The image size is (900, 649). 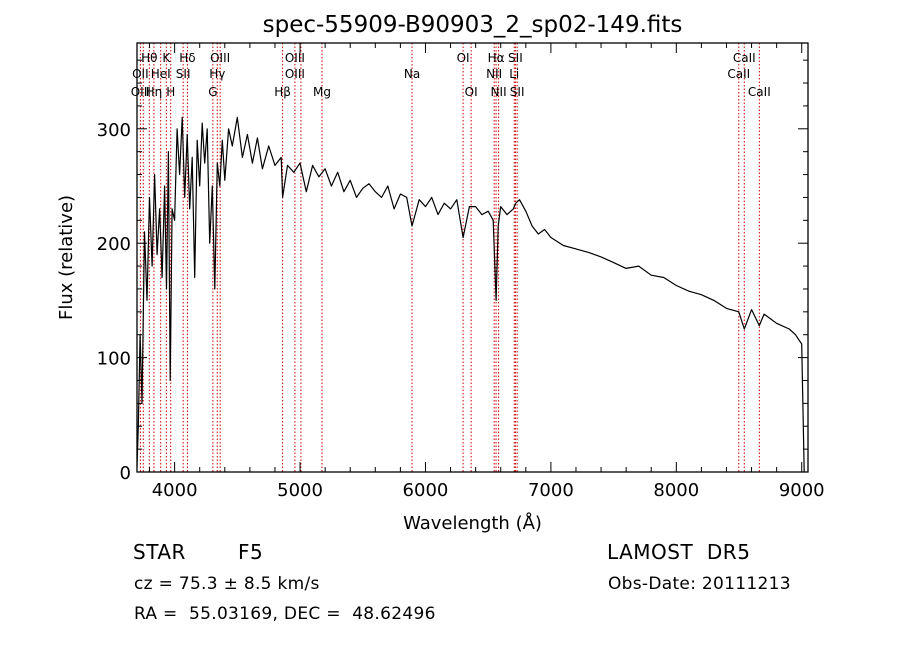 I want to click on spectral-line-label: Hη, so click(x=154, y=92).